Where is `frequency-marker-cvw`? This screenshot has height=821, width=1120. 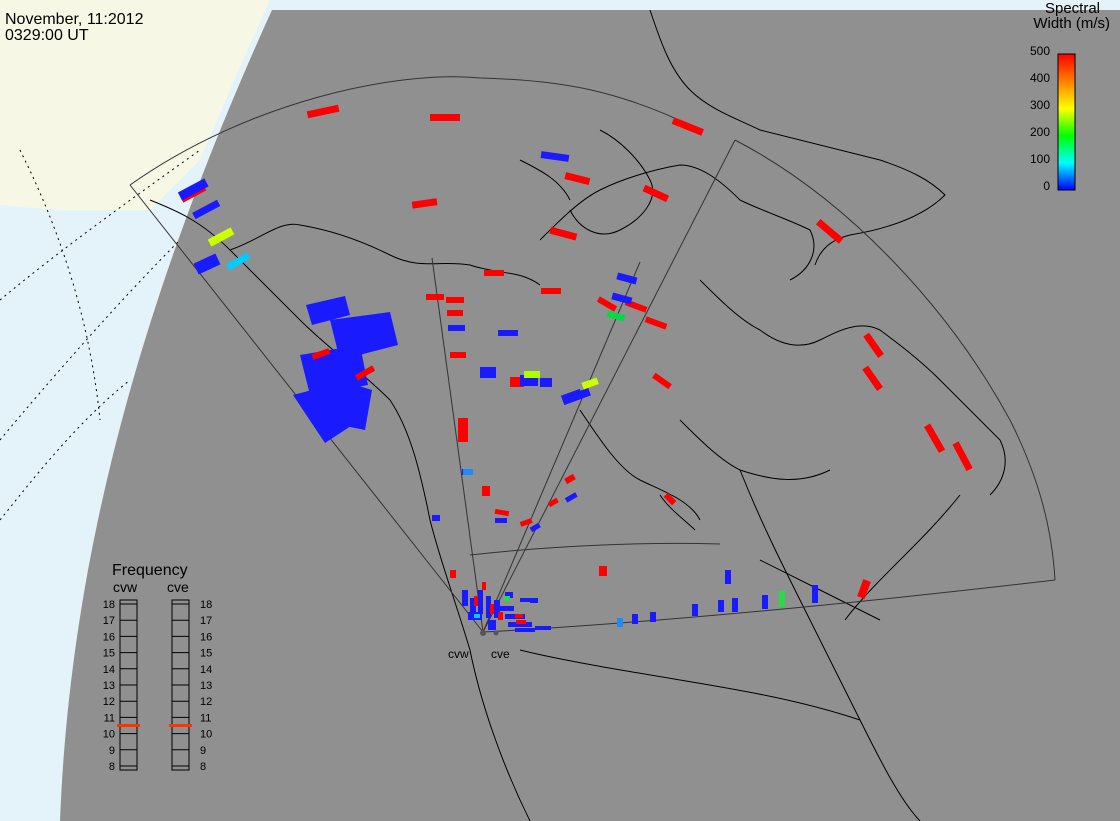 frequency-marker-cvw is located at coordinates (128, 725).